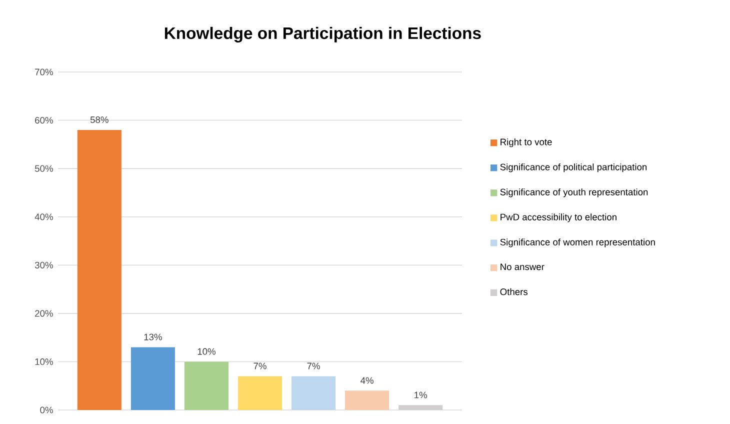 Image resolution: width=730 pixels, height=424 pixels. Describe the element at coordinates (43, 265) in the screenshot. I see `y-tick-label: 30%` at that location.